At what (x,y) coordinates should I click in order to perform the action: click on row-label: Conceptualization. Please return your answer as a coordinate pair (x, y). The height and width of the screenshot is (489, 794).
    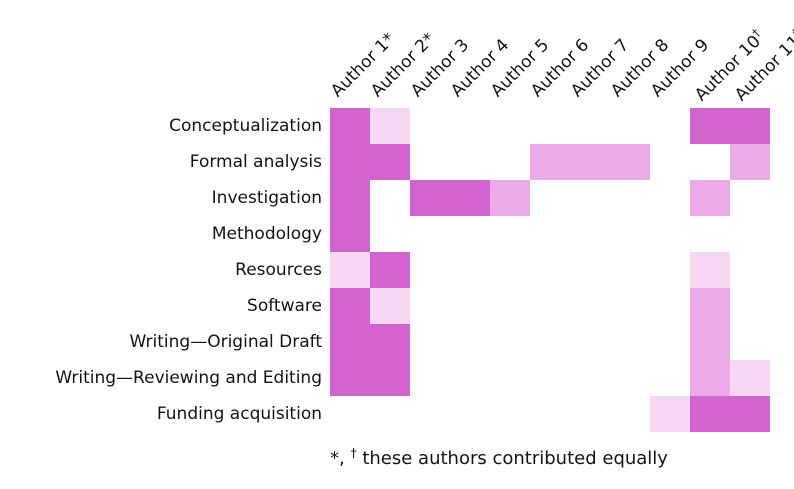
    Looking at the image, I should click on (245, 126).